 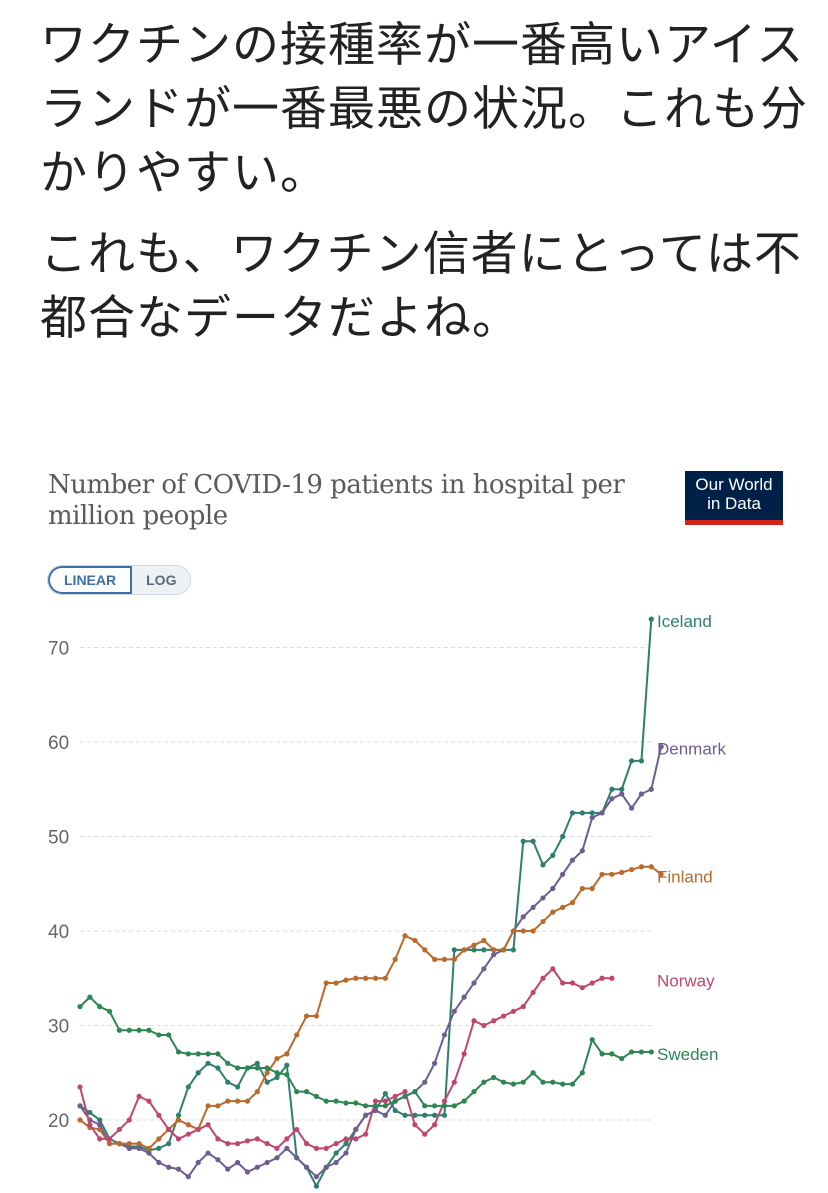 What do you see at coordinates (58, 743) in the screenshot?
I see `y-tick-label-60: 60` at bounding box center [58, 743].